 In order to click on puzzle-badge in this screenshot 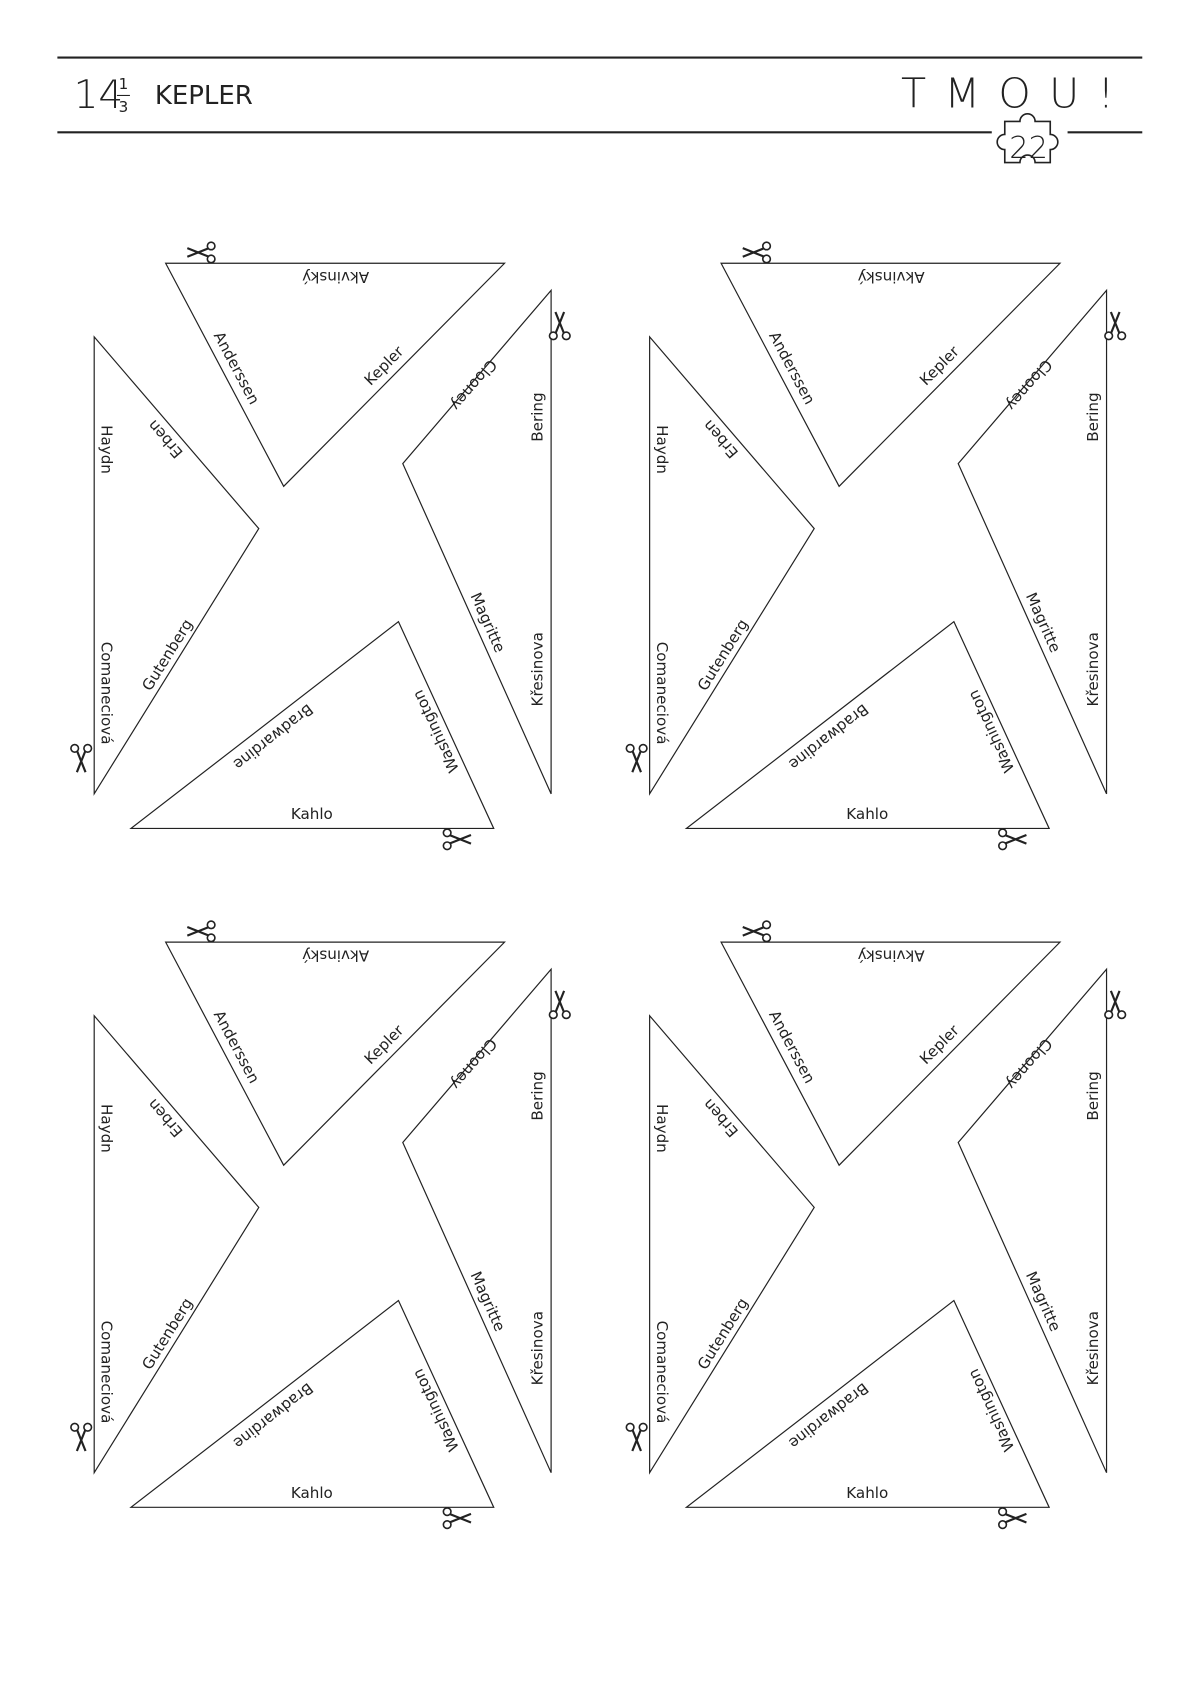, I will do `click(1027, 138)`.